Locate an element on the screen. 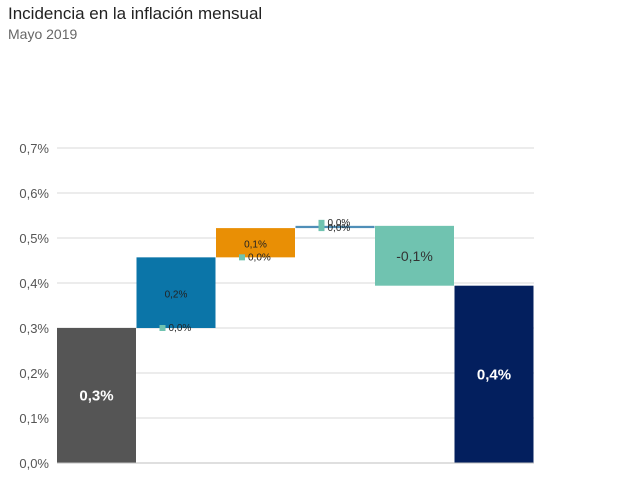 This screenshot has width=623, height=503. y-tick-label: 0,6% is located at coordinates (34, 193).